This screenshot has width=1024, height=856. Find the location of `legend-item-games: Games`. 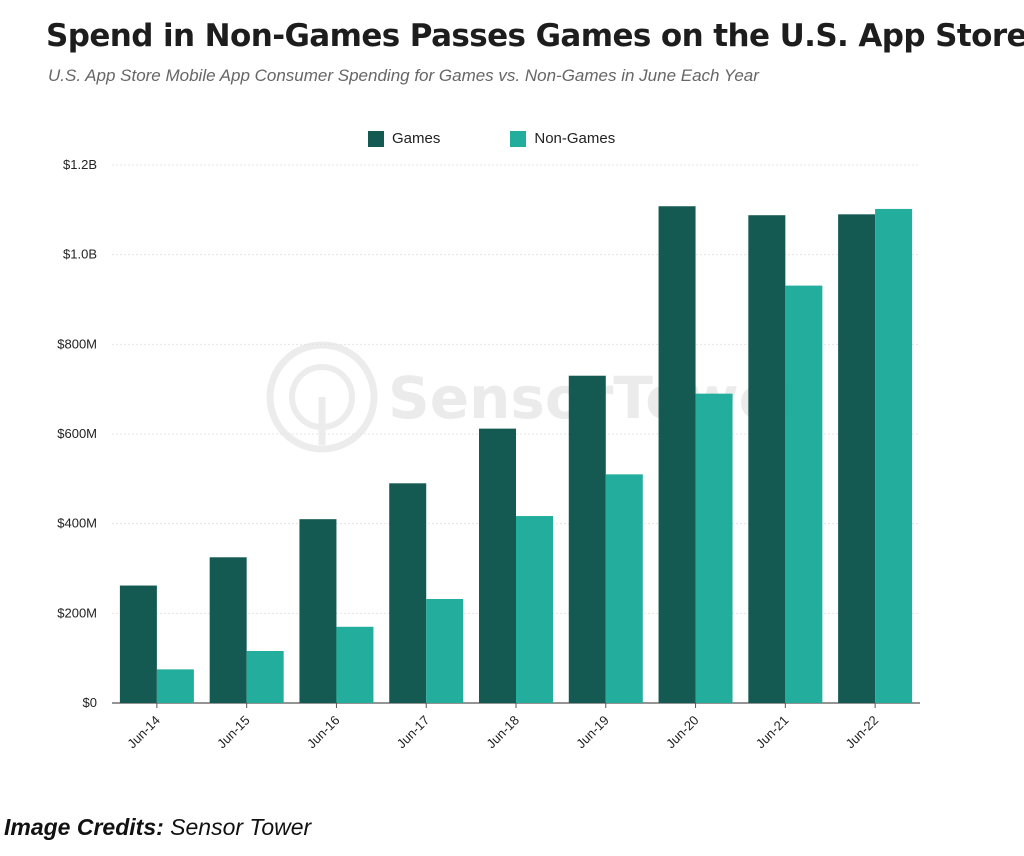

legend-item-games: Games is located at coordinates (404, 138).